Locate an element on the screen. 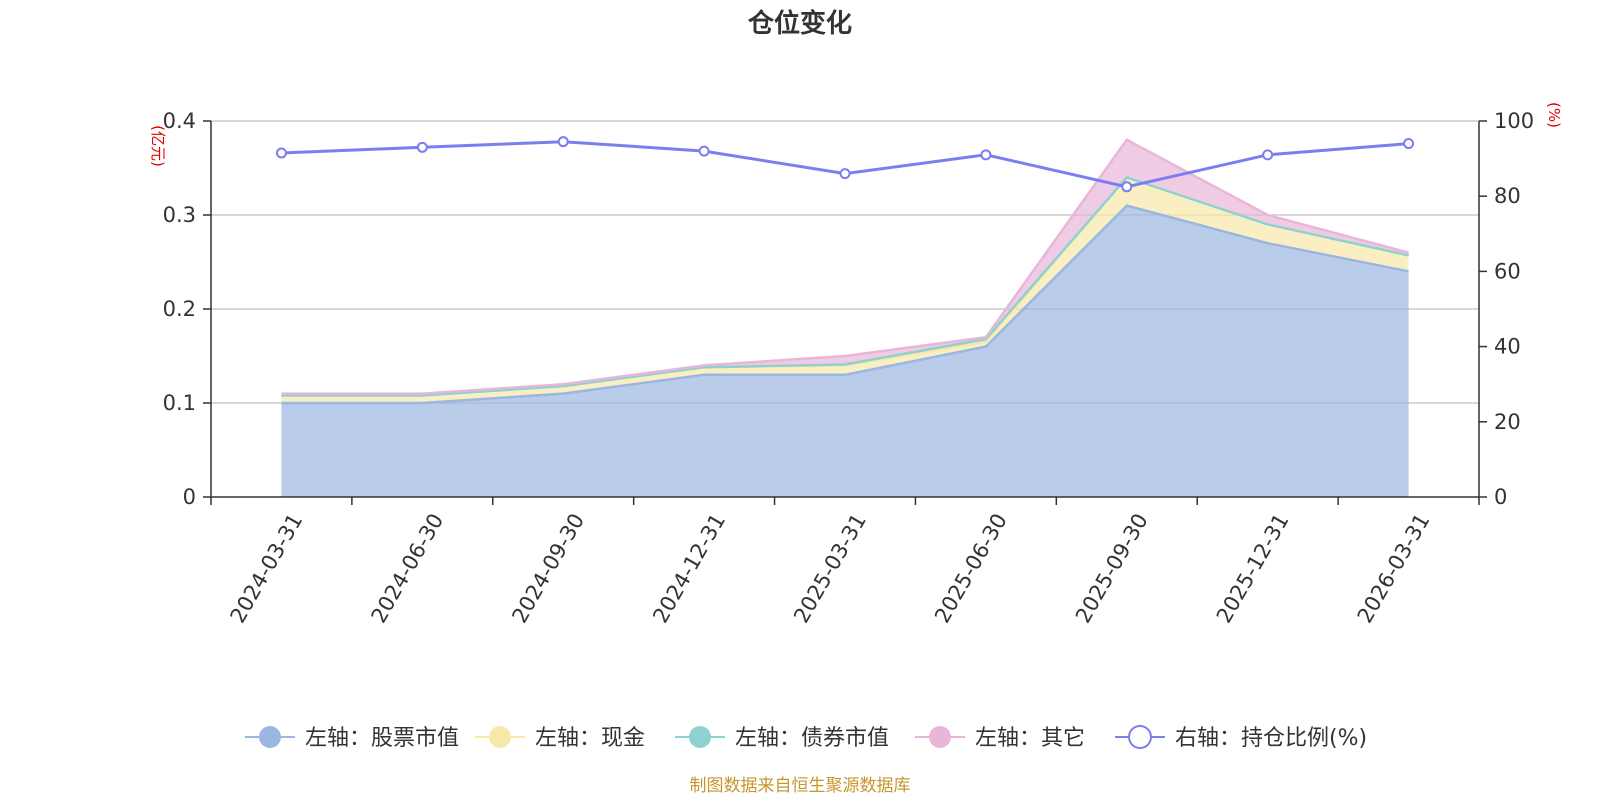  legend-label: 右轴：持仓比例(%) is located at coordinates (1271, 738).